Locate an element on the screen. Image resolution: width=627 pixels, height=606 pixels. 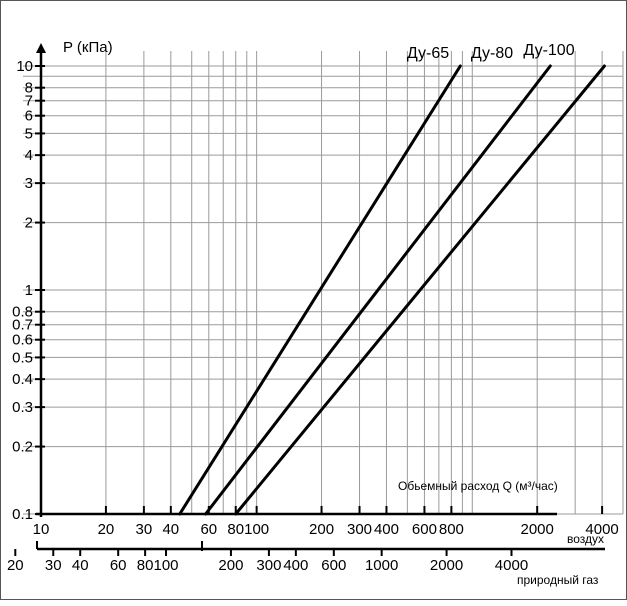
x-axis-secondary-name: природный газ is located at coordinates (558, 580).